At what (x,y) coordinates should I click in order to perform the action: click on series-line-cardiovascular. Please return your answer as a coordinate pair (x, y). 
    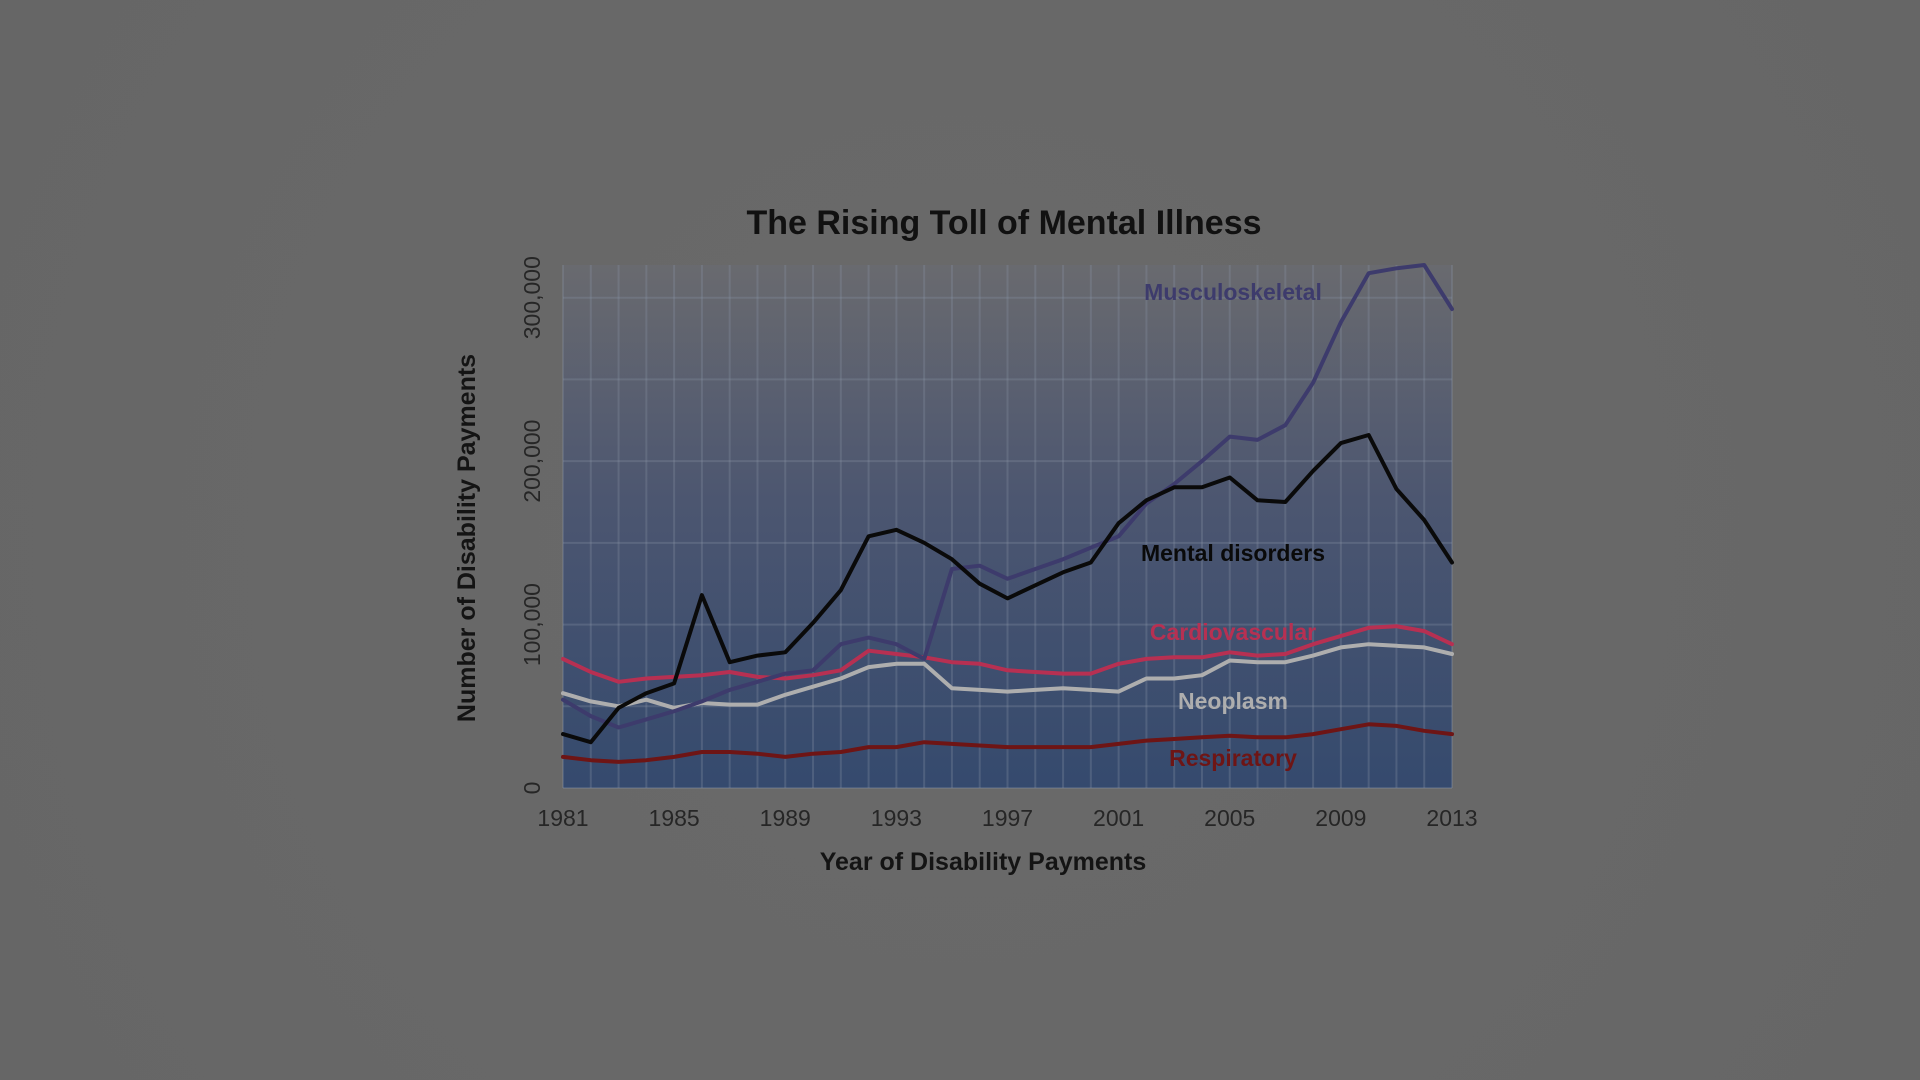
    Looking at the image, I should click on (1007, 654).